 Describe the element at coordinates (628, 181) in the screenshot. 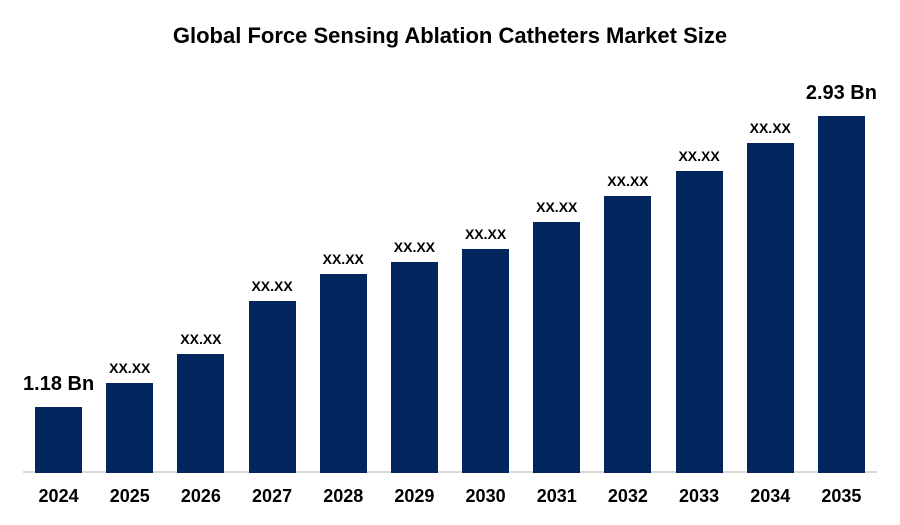

I see `value-label-2032: XX.XX` at that location.